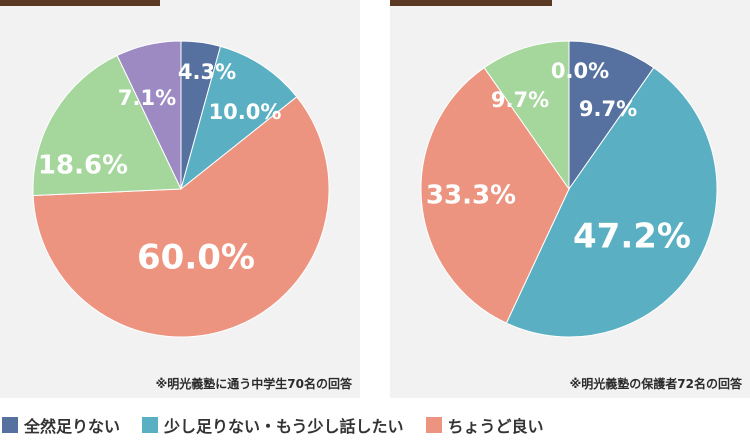  I want to click on legend-label: 全然足りない, so click(72, 426).